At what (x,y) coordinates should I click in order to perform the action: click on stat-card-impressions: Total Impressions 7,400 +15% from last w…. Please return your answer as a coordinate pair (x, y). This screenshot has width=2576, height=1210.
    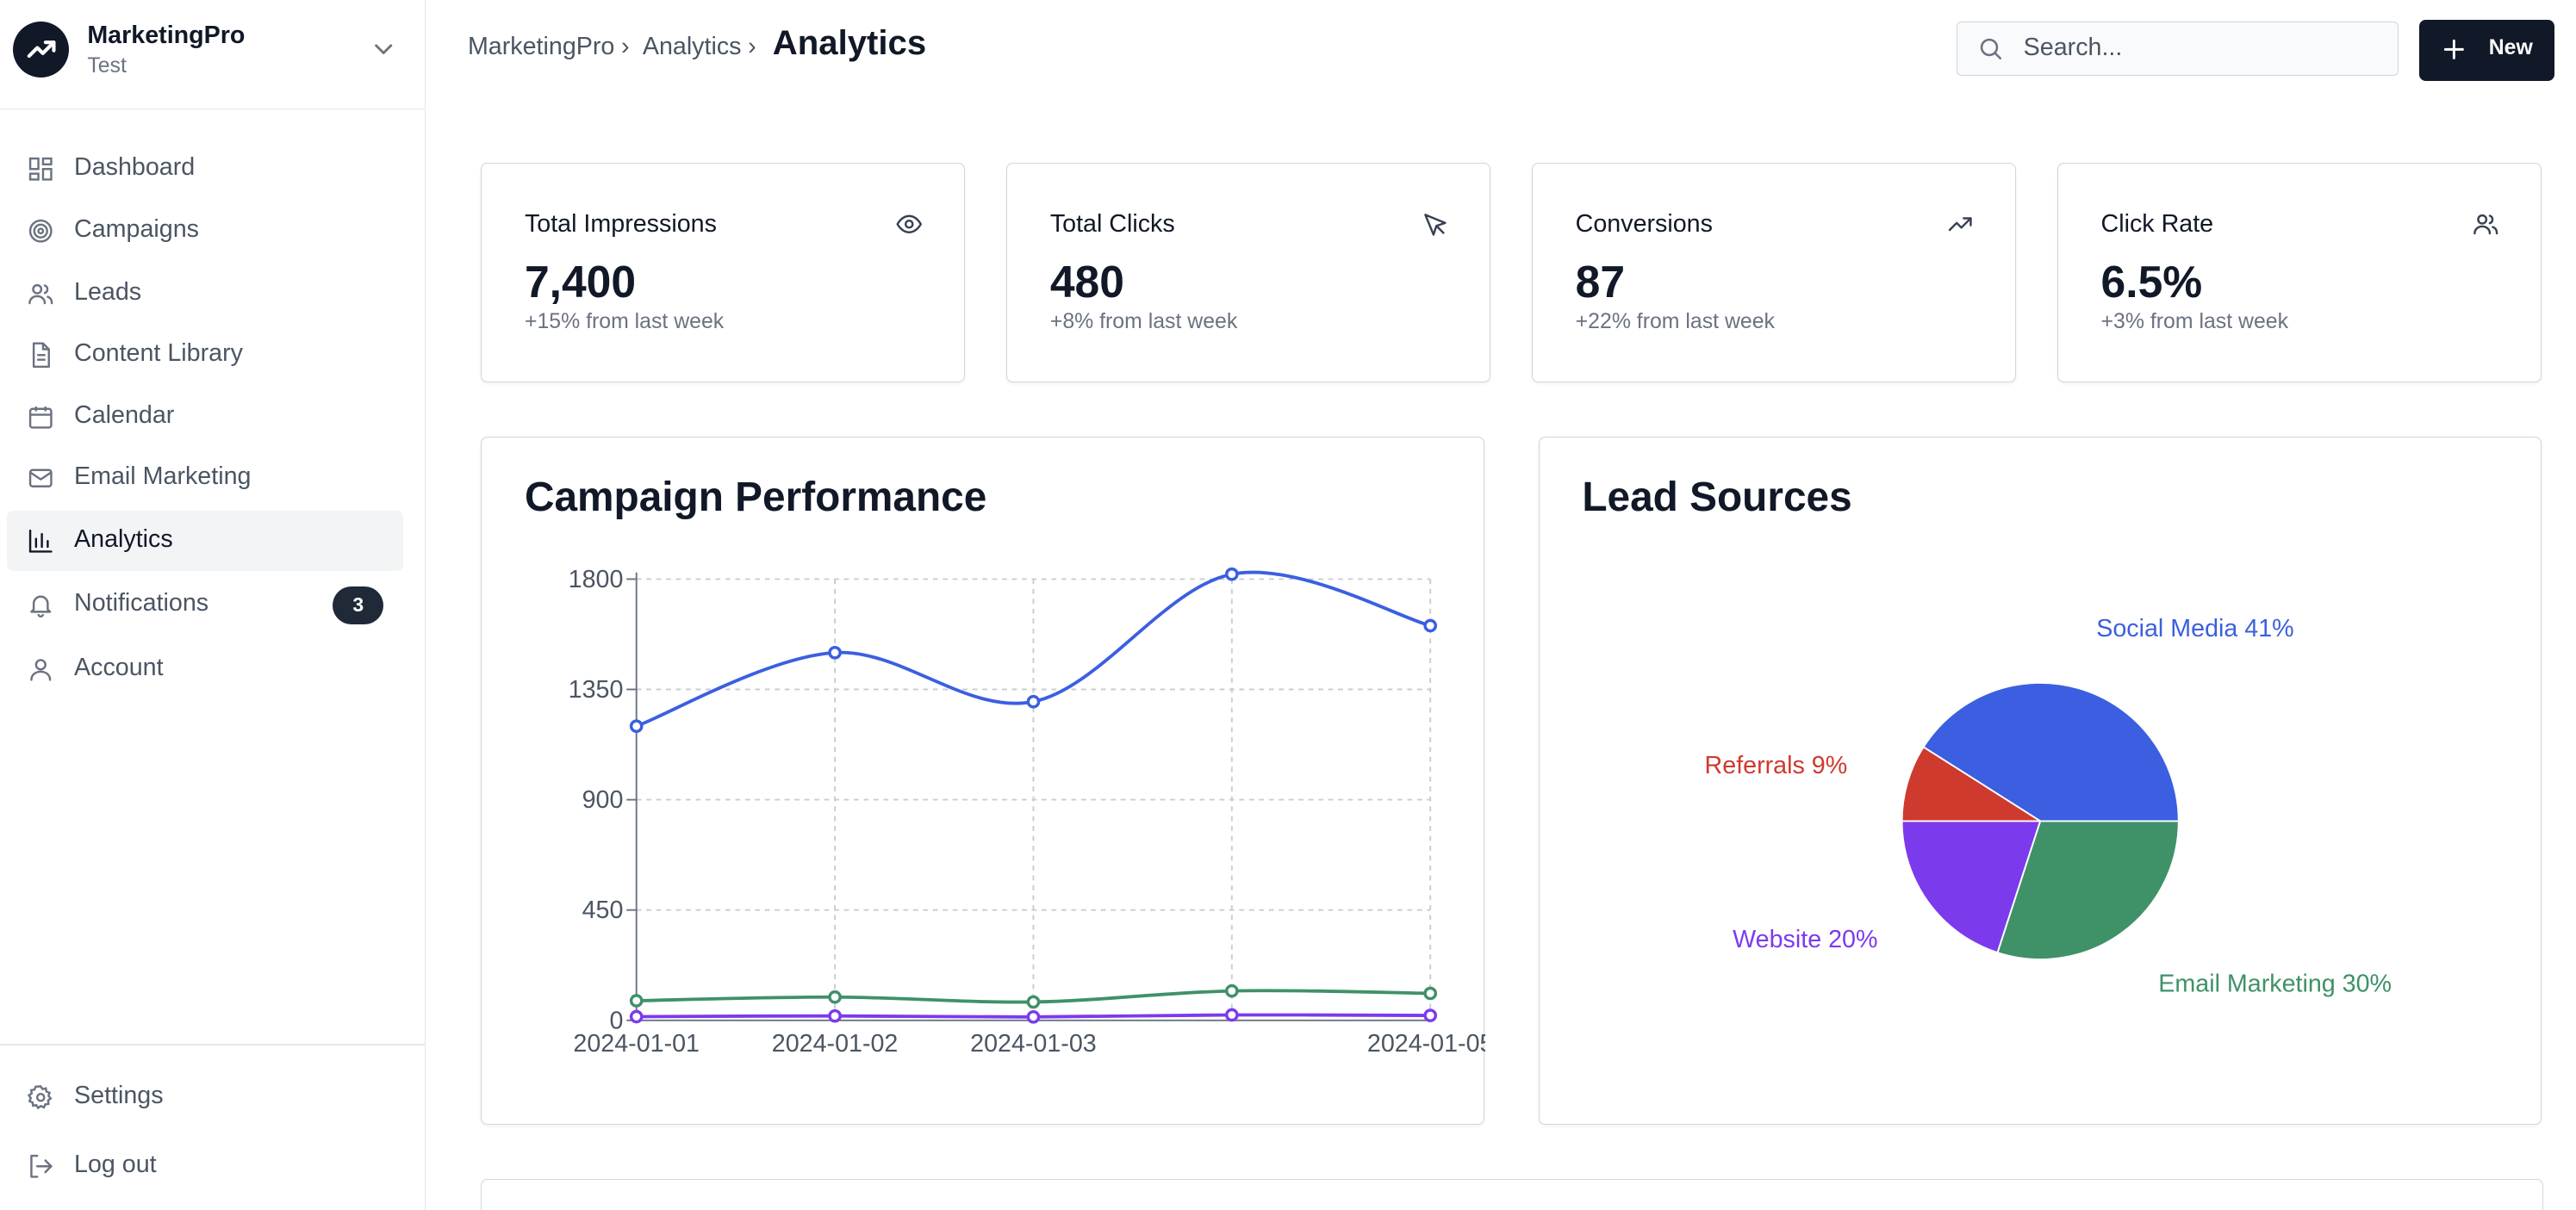
    Looking at the image, I should click on (724, 272).